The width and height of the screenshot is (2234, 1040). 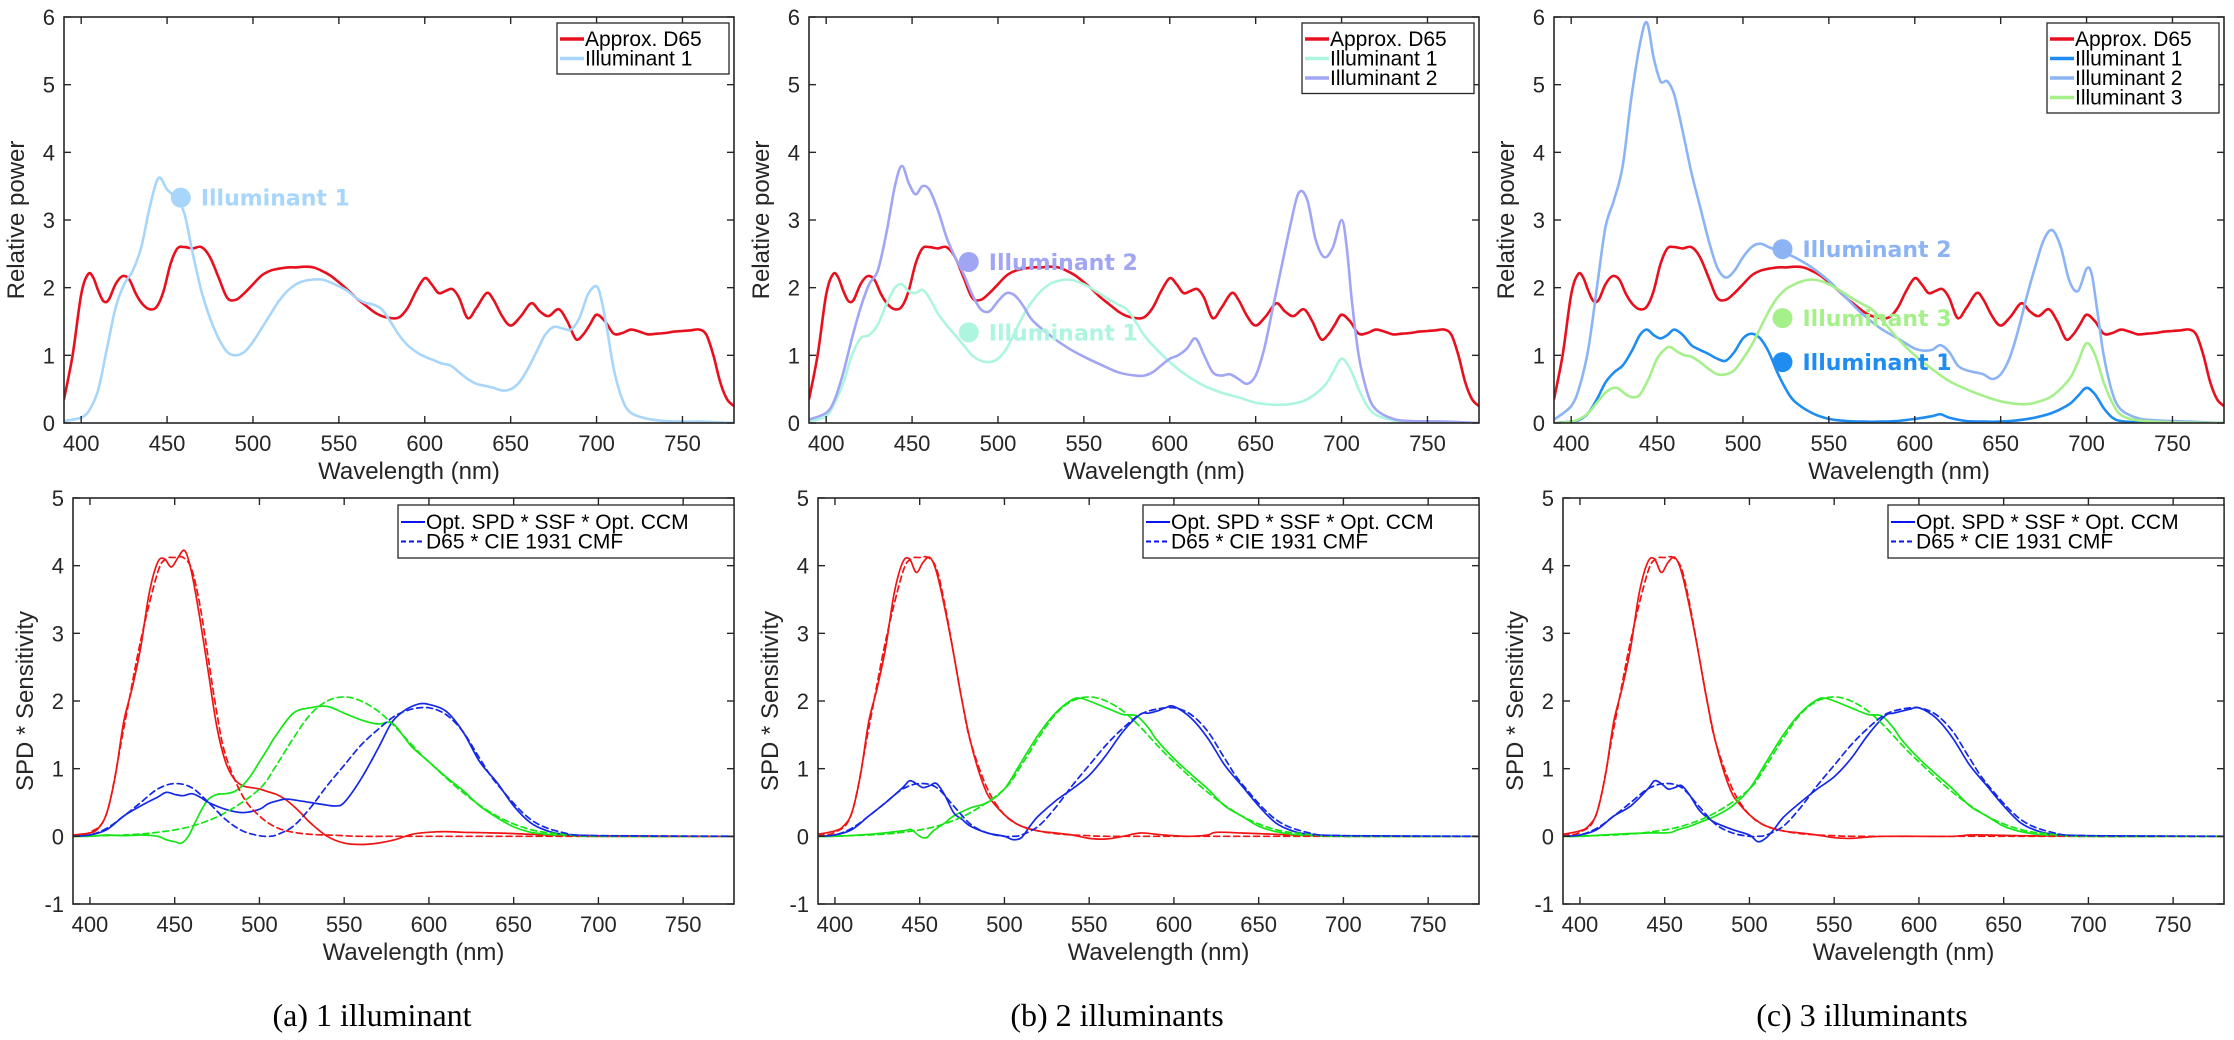 What do you see at coordinates (1876, 319) in the screenshot?
I see `annotation-label: Illuminant 3` at bounding box center [1876, 319].